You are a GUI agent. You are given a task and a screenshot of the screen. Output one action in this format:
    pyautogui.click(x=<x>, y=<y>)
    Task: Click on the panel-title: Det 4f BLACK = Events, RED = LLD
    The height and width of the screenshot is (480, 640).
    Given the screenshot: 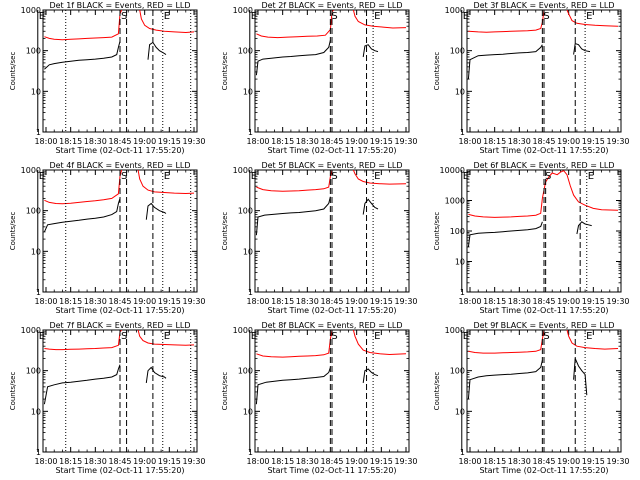 What is the action you would take?
    pyautogui.click(x=119, y=165)
    